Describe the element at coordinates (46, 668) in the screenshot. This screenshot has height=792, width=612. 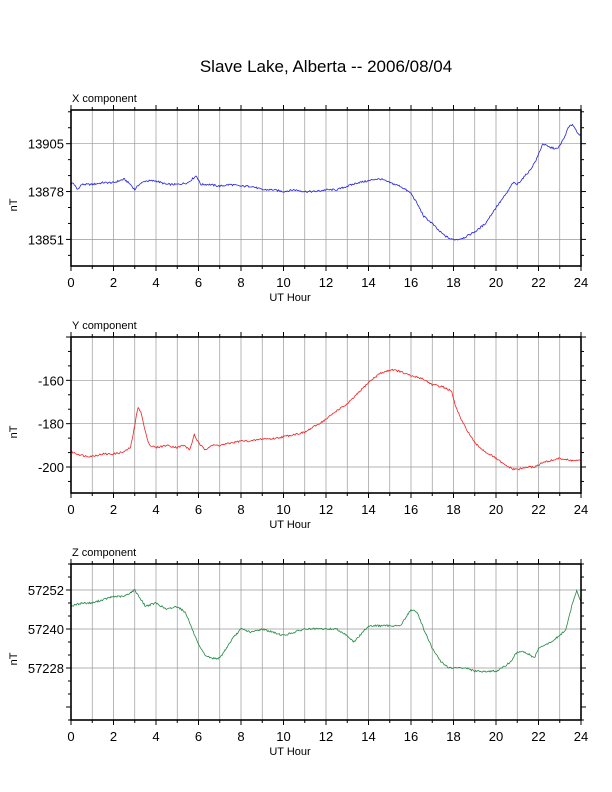
I see `y-tick-label: 57228` at that location.